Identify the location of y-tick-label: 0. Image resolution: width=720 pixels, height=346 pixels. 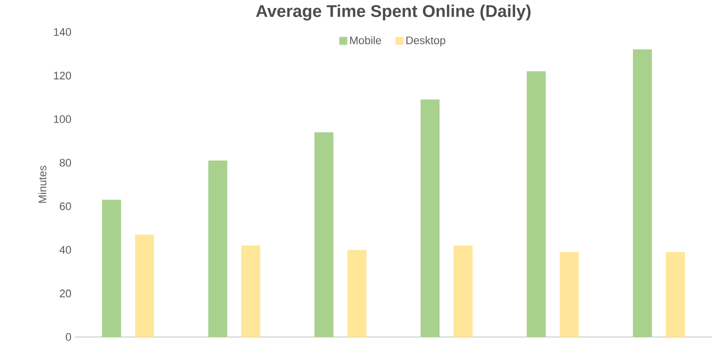
(69, 337).